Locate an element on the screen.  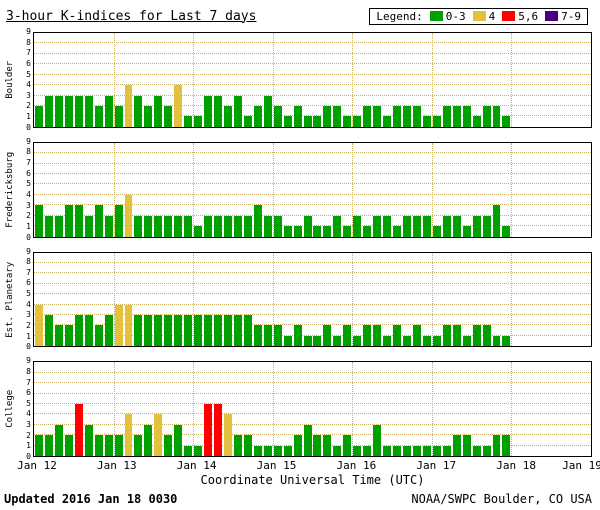
station-label: Est. Planetary is located at coordinates (10, 299).